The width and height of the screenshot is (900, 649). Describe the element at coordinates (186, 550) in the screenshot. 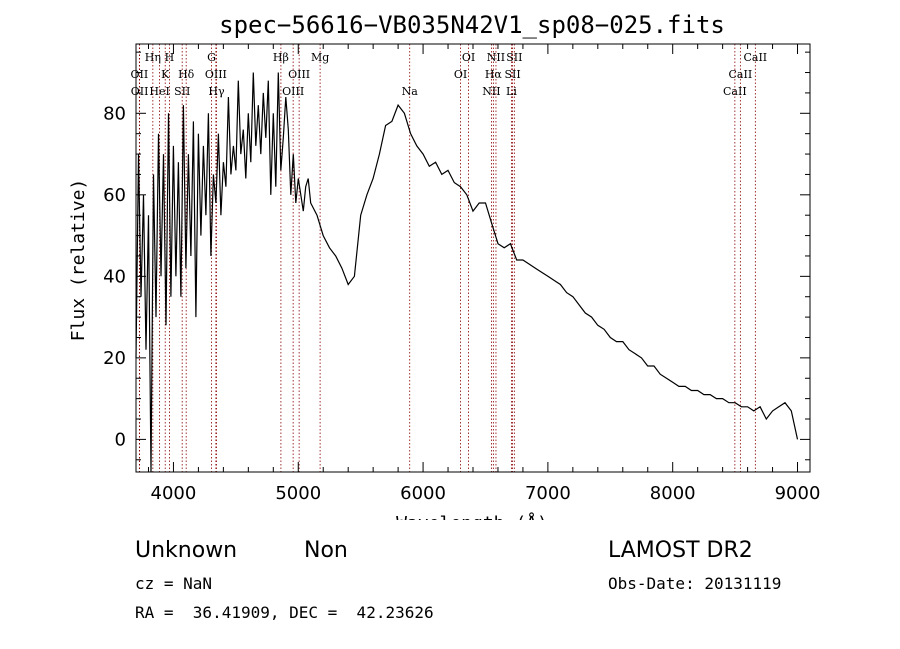

I see `class-label: Unknown` at that location.